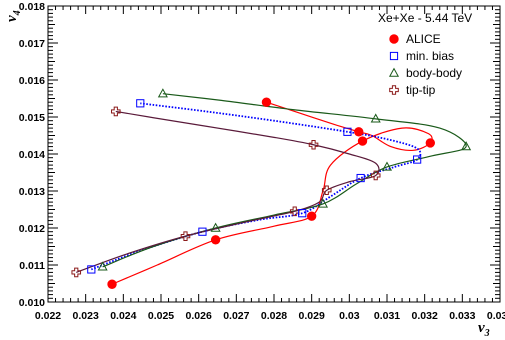 This screenshot has width=505, height=340. I want to click on y-tick-label: 0.012, so click(32, 229).